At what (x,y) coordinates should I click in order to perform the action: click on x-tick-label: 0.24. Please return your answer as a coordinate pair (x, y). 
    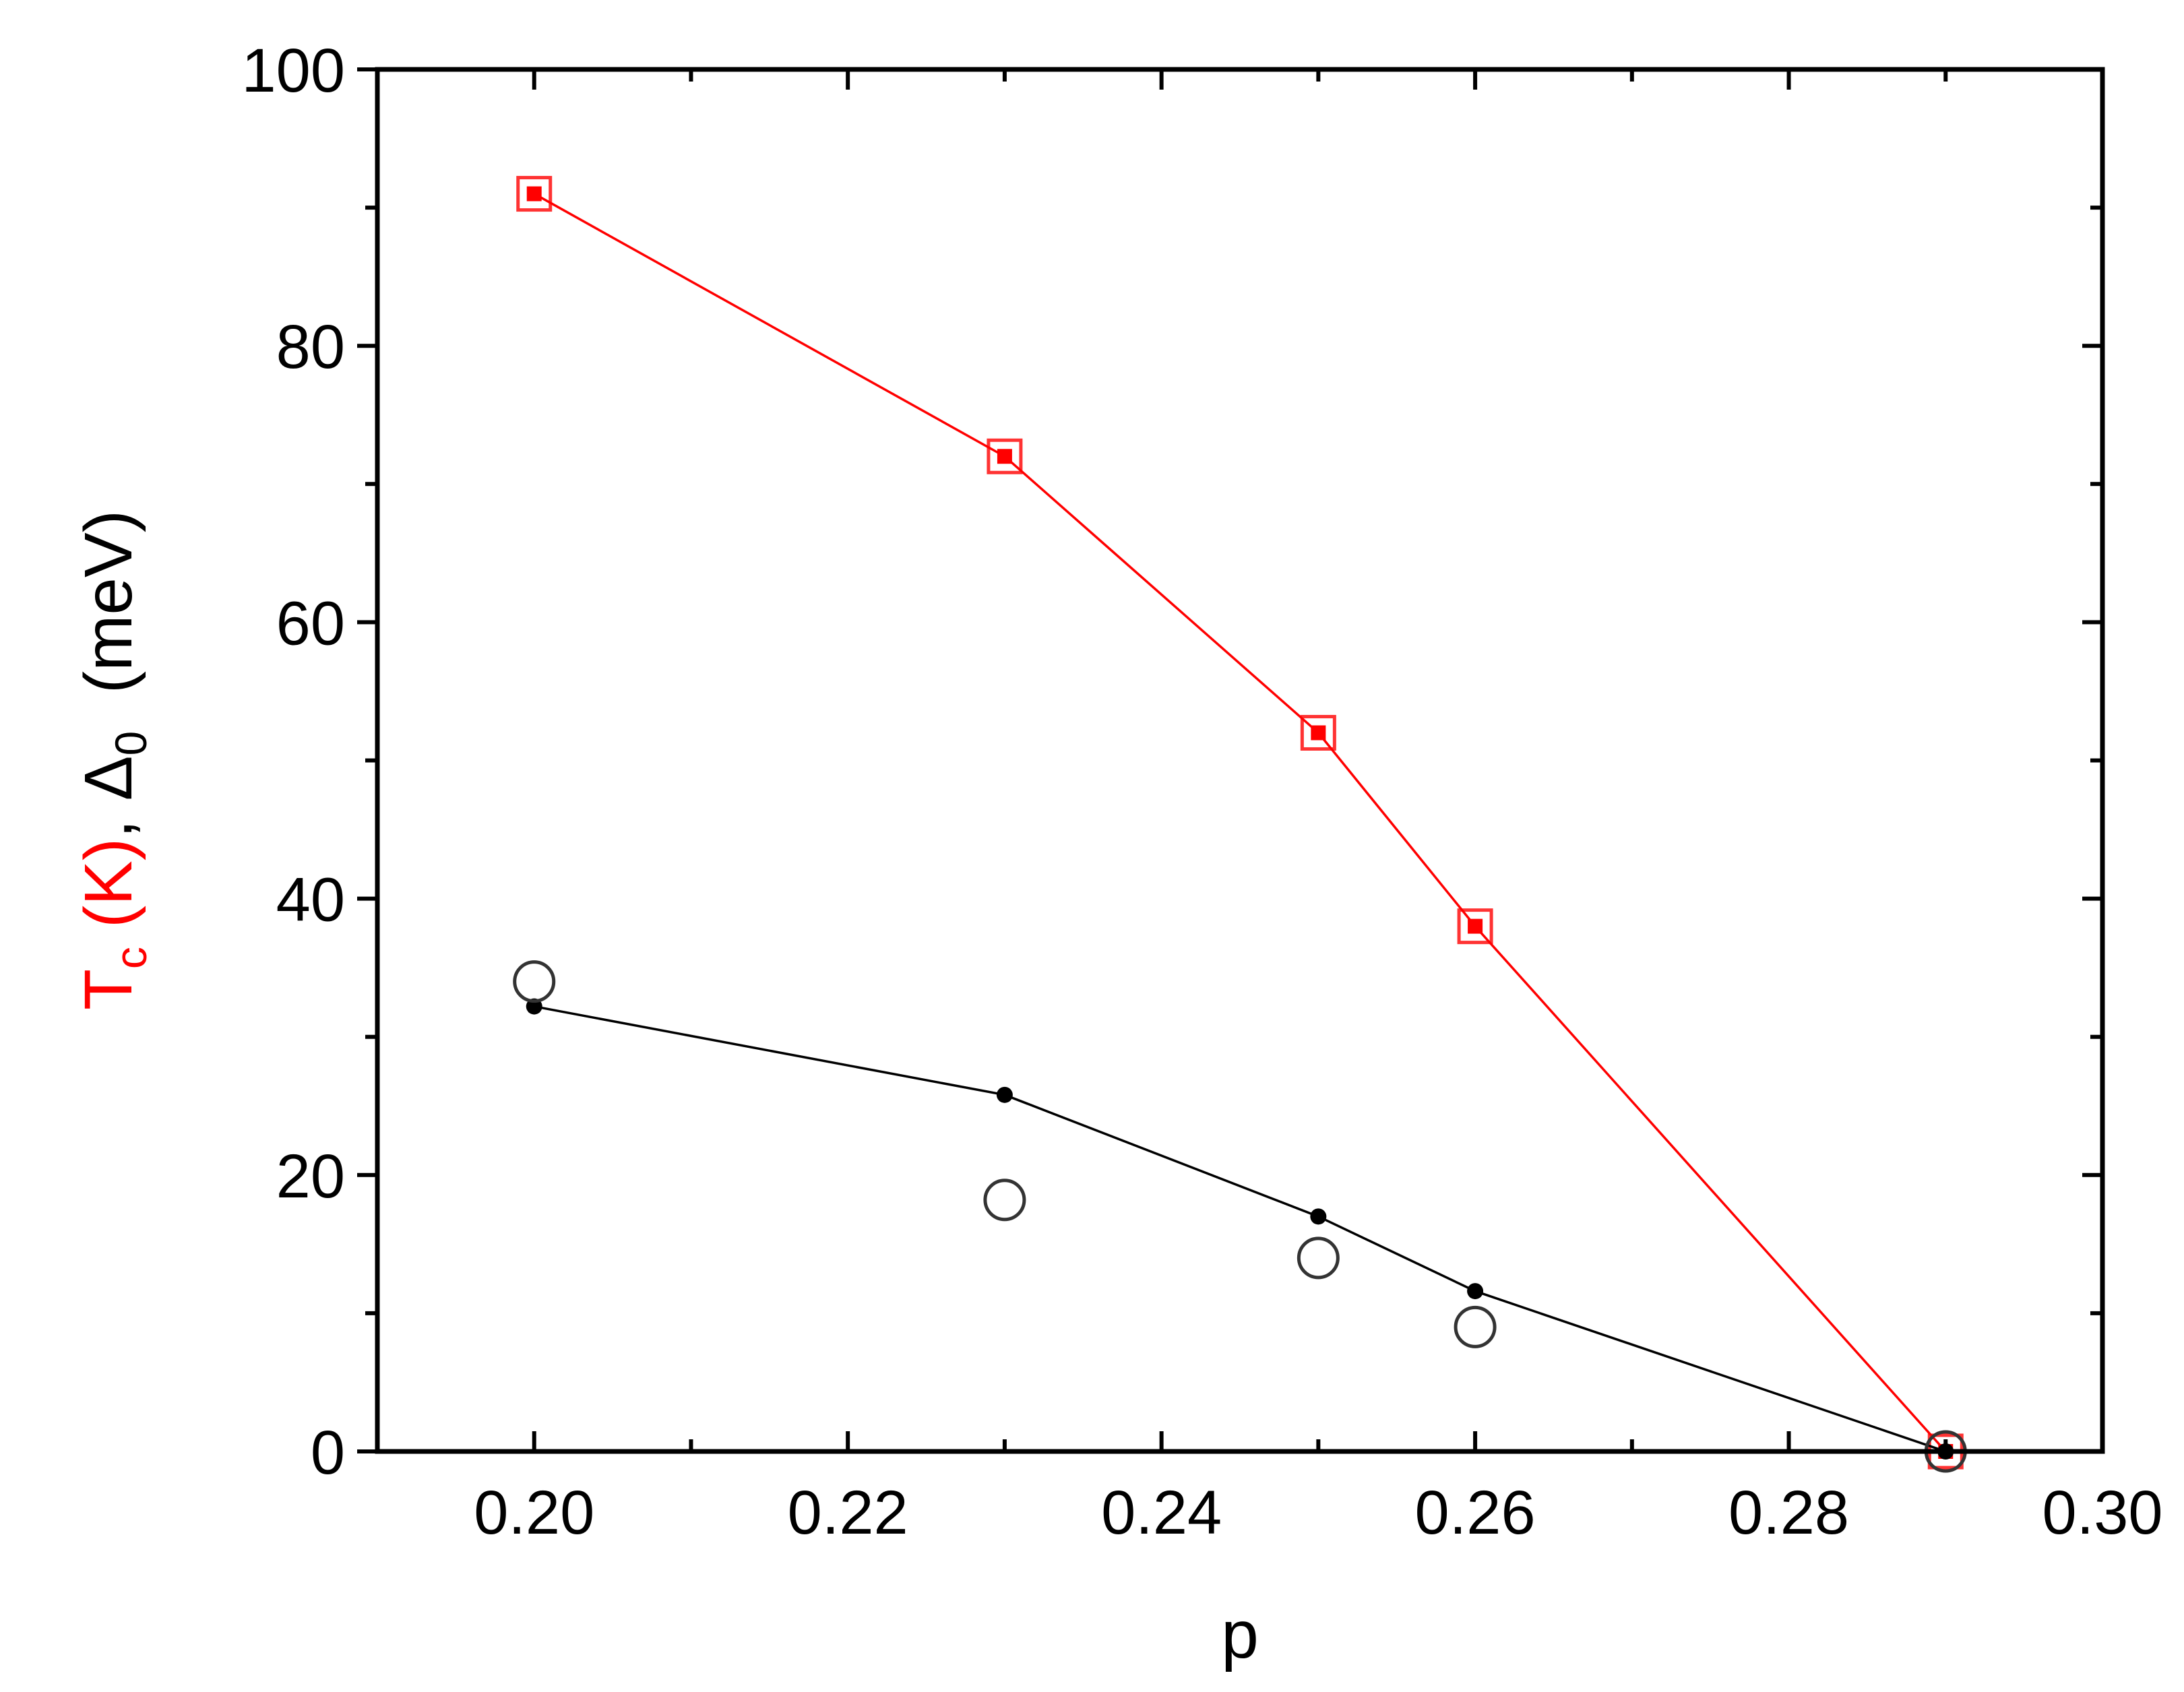
    Looking at the image, I should click on (1161, 1512).